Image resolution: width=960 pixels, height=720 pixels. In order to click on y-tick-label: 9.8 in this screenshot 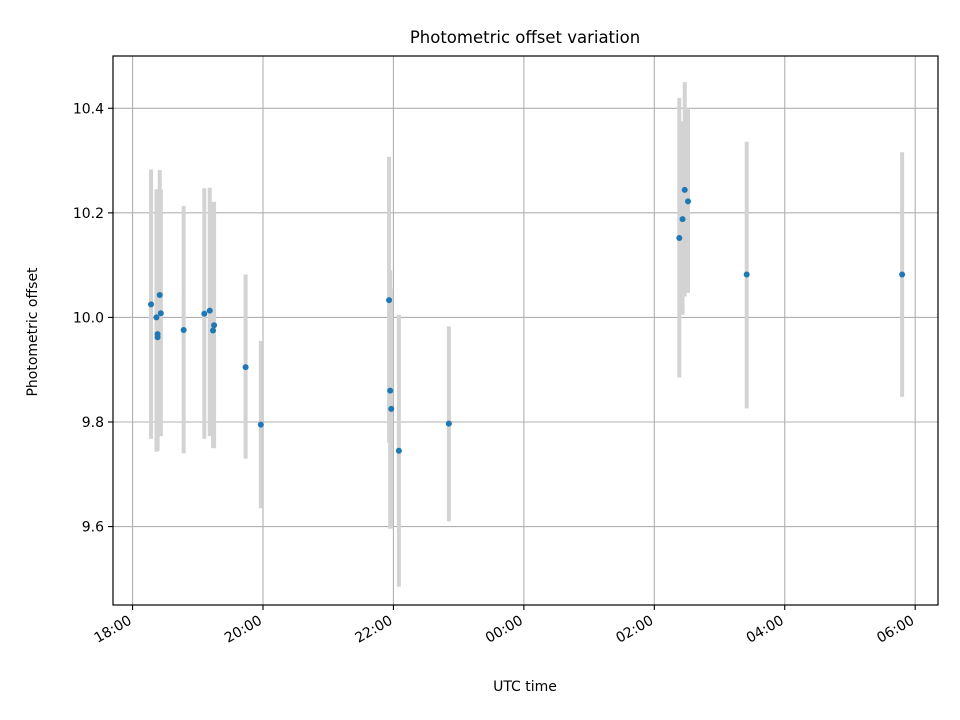, I will do `click(93, 423)`.